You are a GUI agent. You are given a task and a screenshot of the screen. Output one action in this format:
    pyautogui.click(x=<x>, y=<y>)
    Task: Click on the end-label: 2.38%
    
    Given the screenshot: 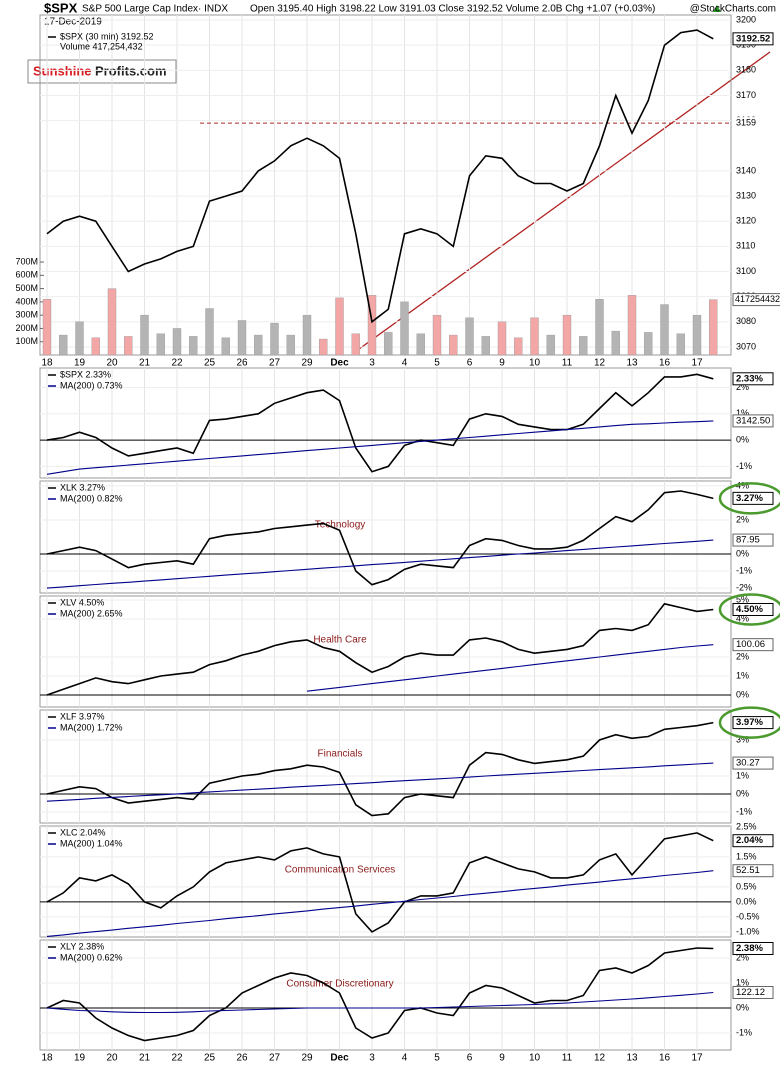 What is the action you would take?
    pyautogui.click(x=749, y=948)
    